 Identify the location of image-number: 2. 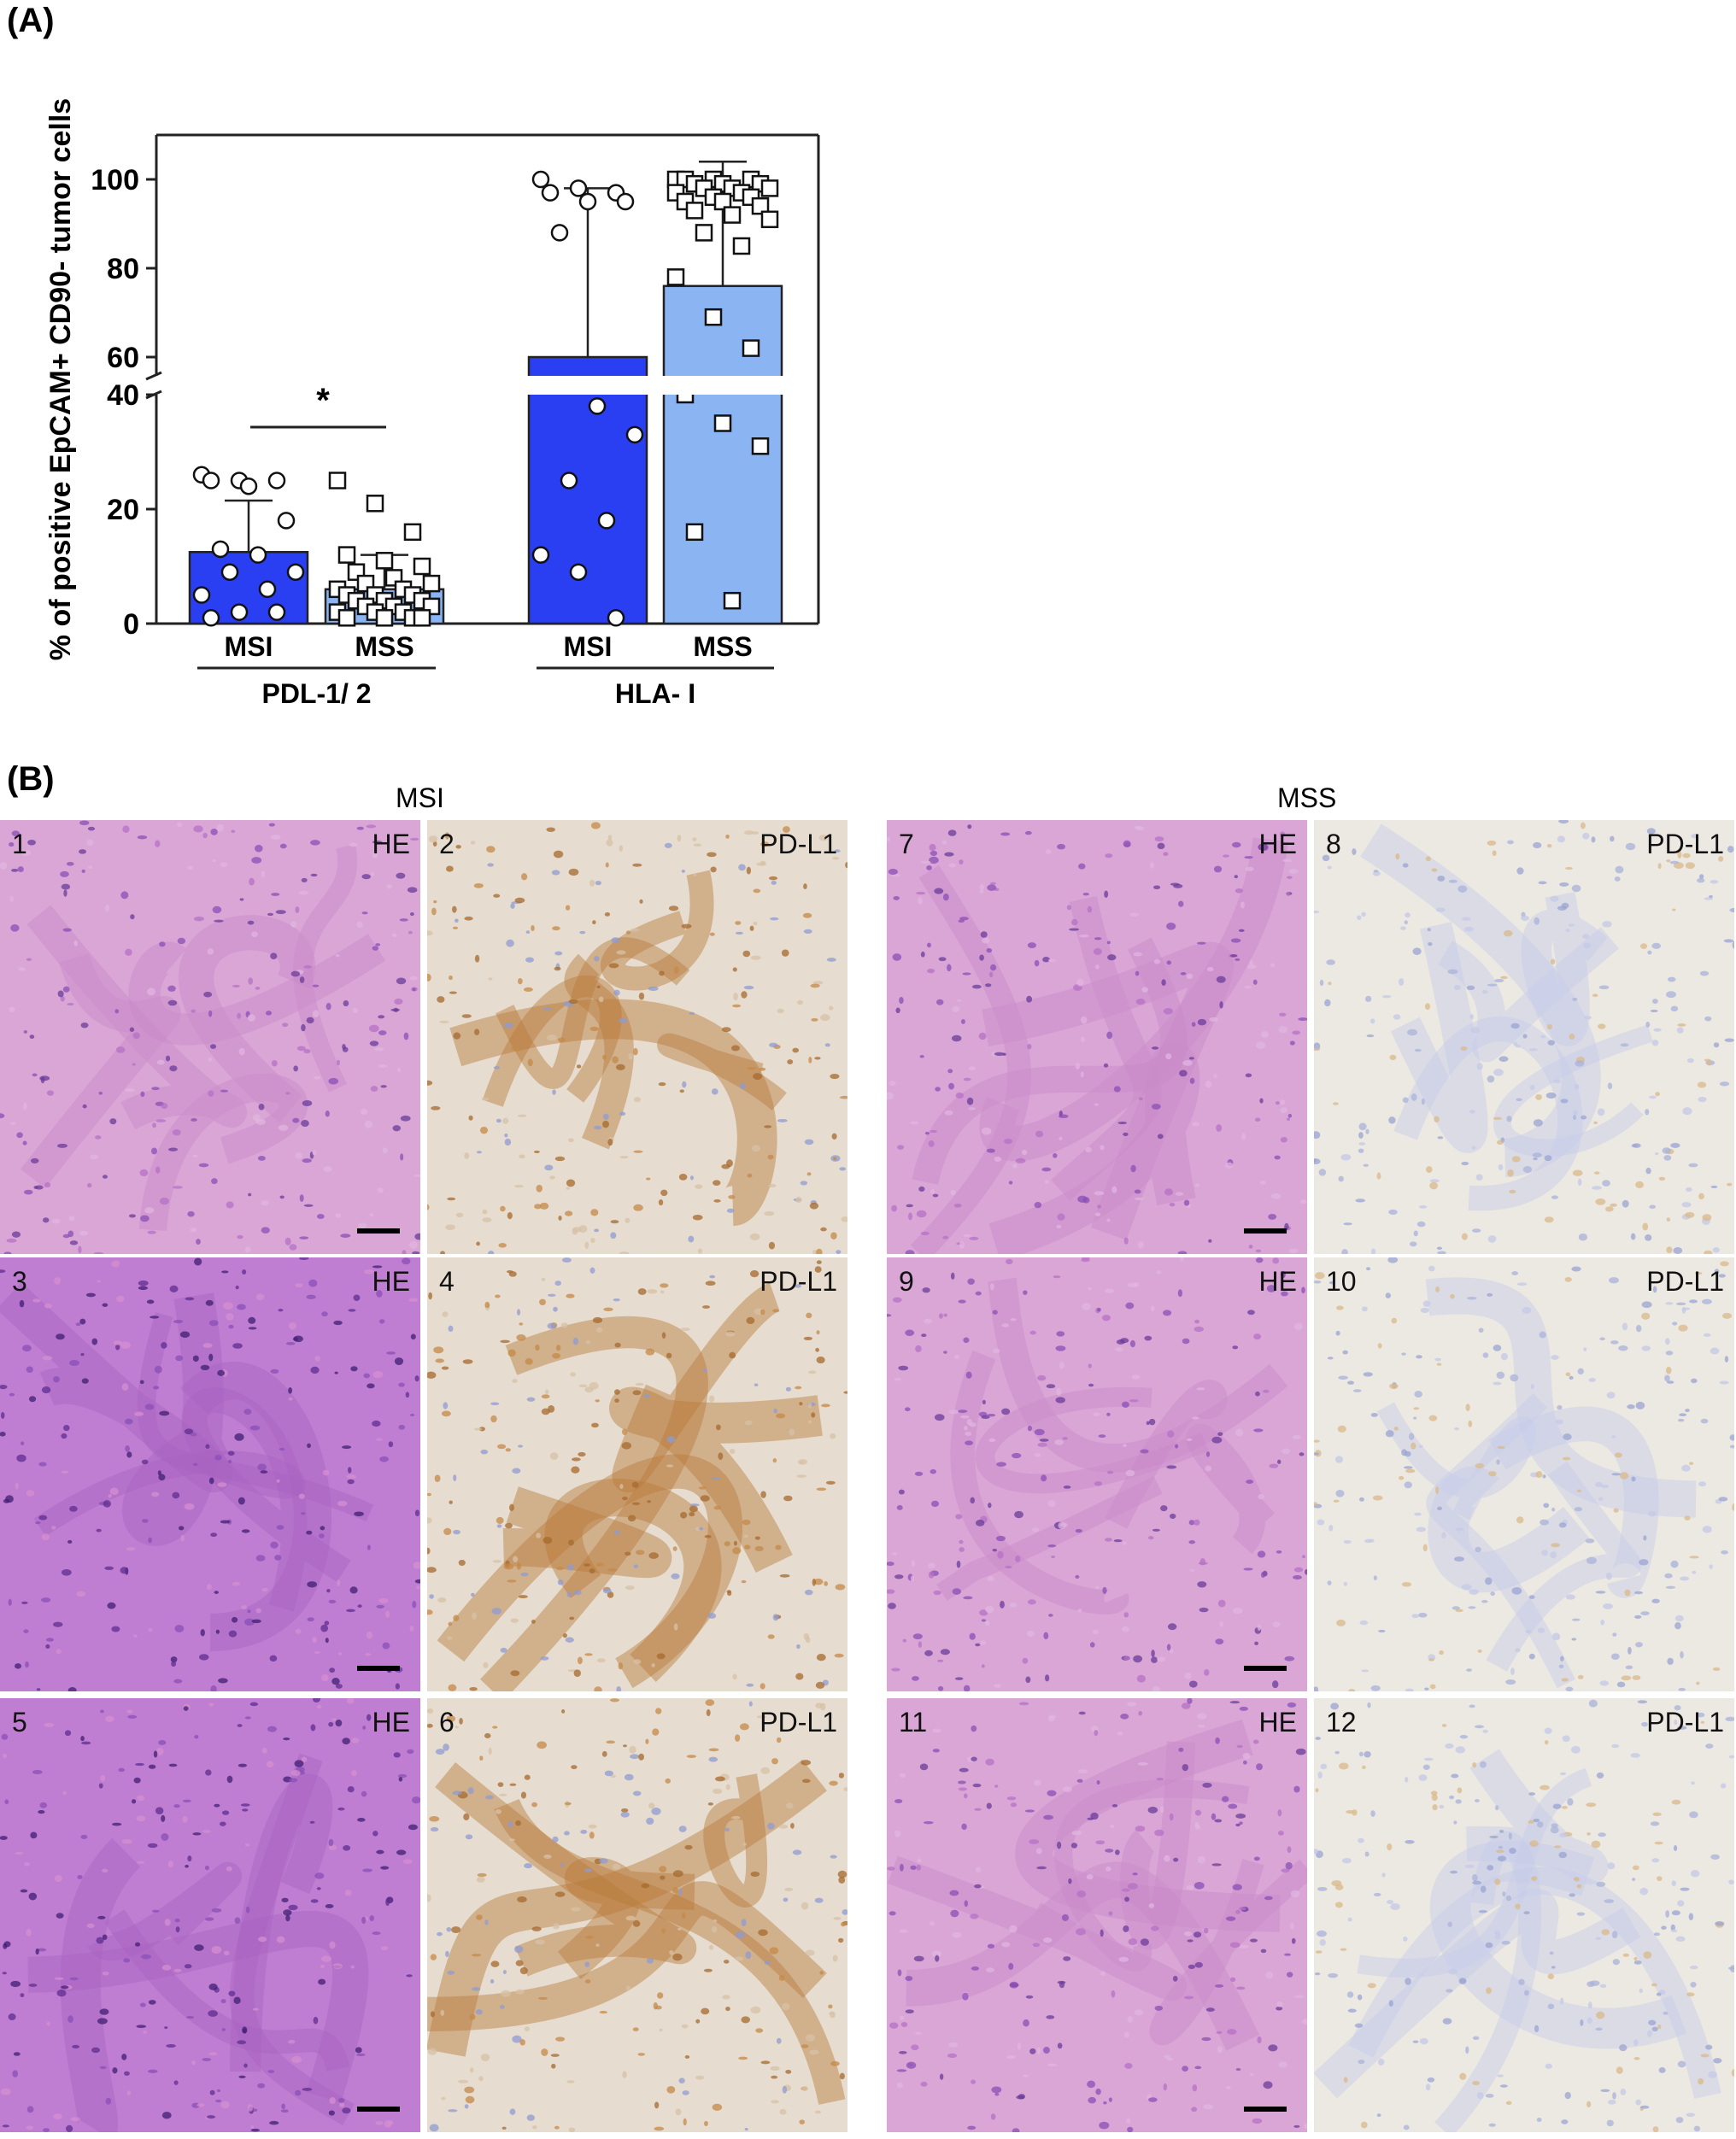
(447, 844).